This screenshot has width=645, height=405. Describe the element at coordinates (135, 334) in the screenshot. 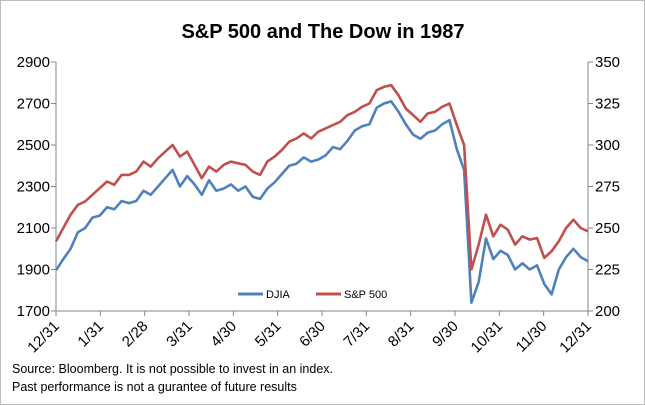

I see `x-tick-label: 2/28` at that location.